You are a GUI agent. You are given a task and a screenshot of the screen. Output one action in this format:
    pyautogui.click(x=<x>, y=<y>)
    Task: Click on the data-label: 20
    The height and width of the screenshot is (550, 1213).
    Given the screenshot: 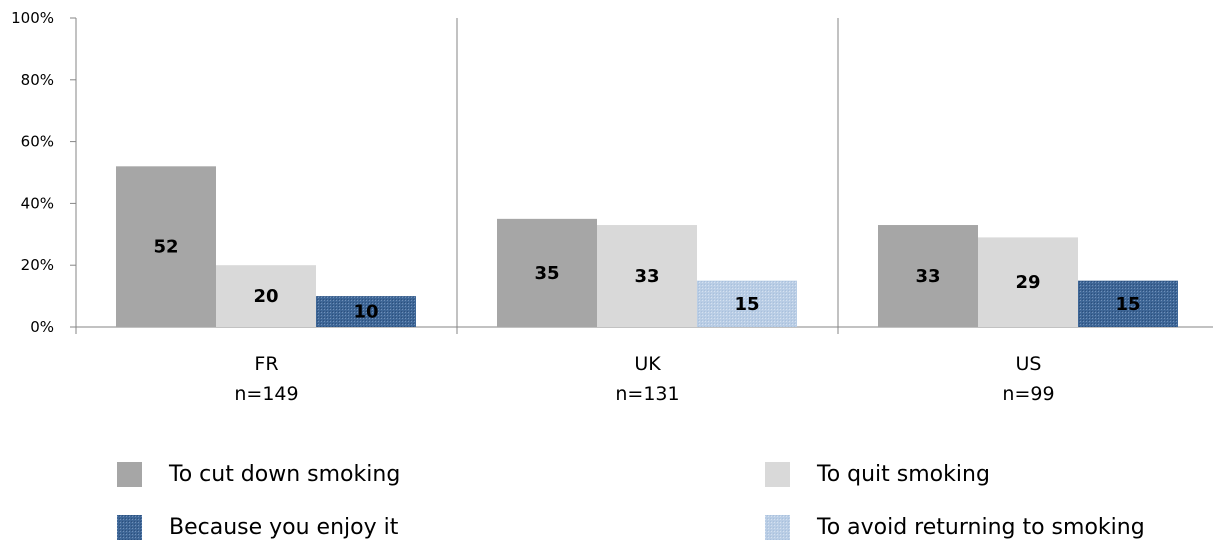 What is the action you would take?
    pyautogui.click(x=265, y=296)
    